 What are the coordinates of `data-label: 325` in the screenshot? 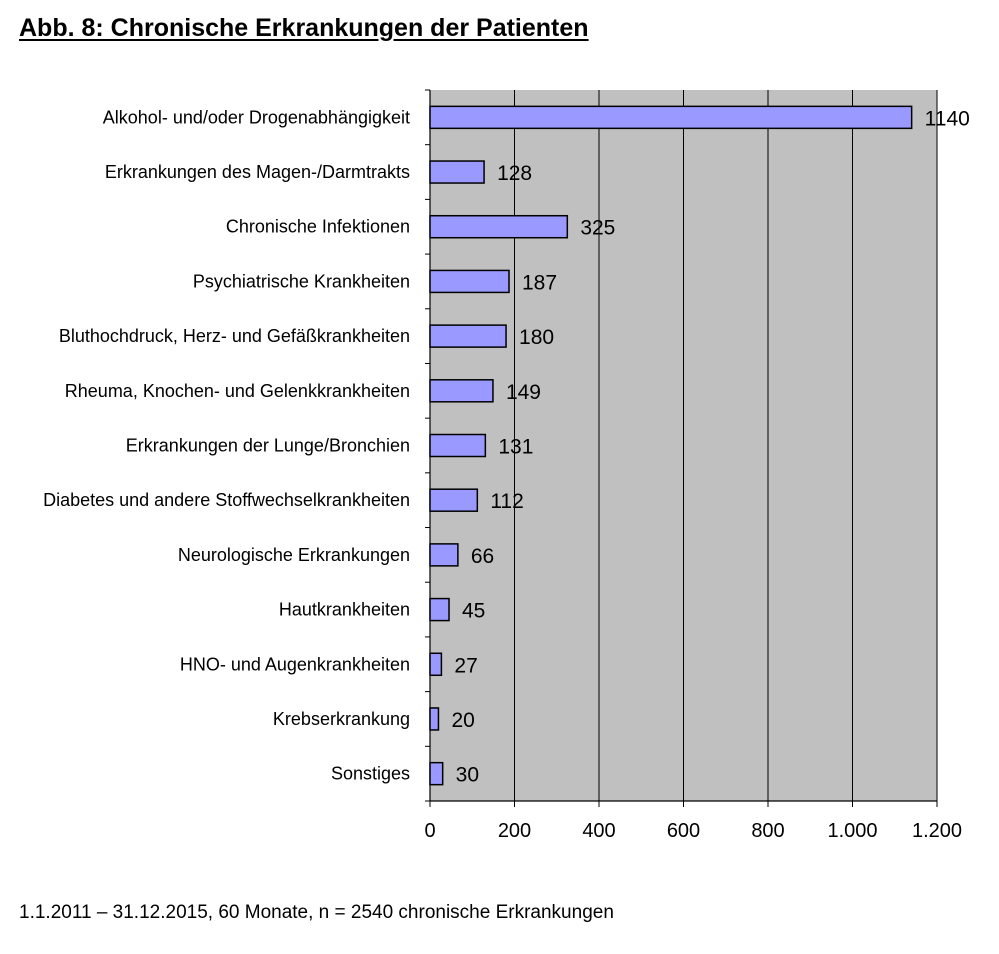 It's located at (597, 228).